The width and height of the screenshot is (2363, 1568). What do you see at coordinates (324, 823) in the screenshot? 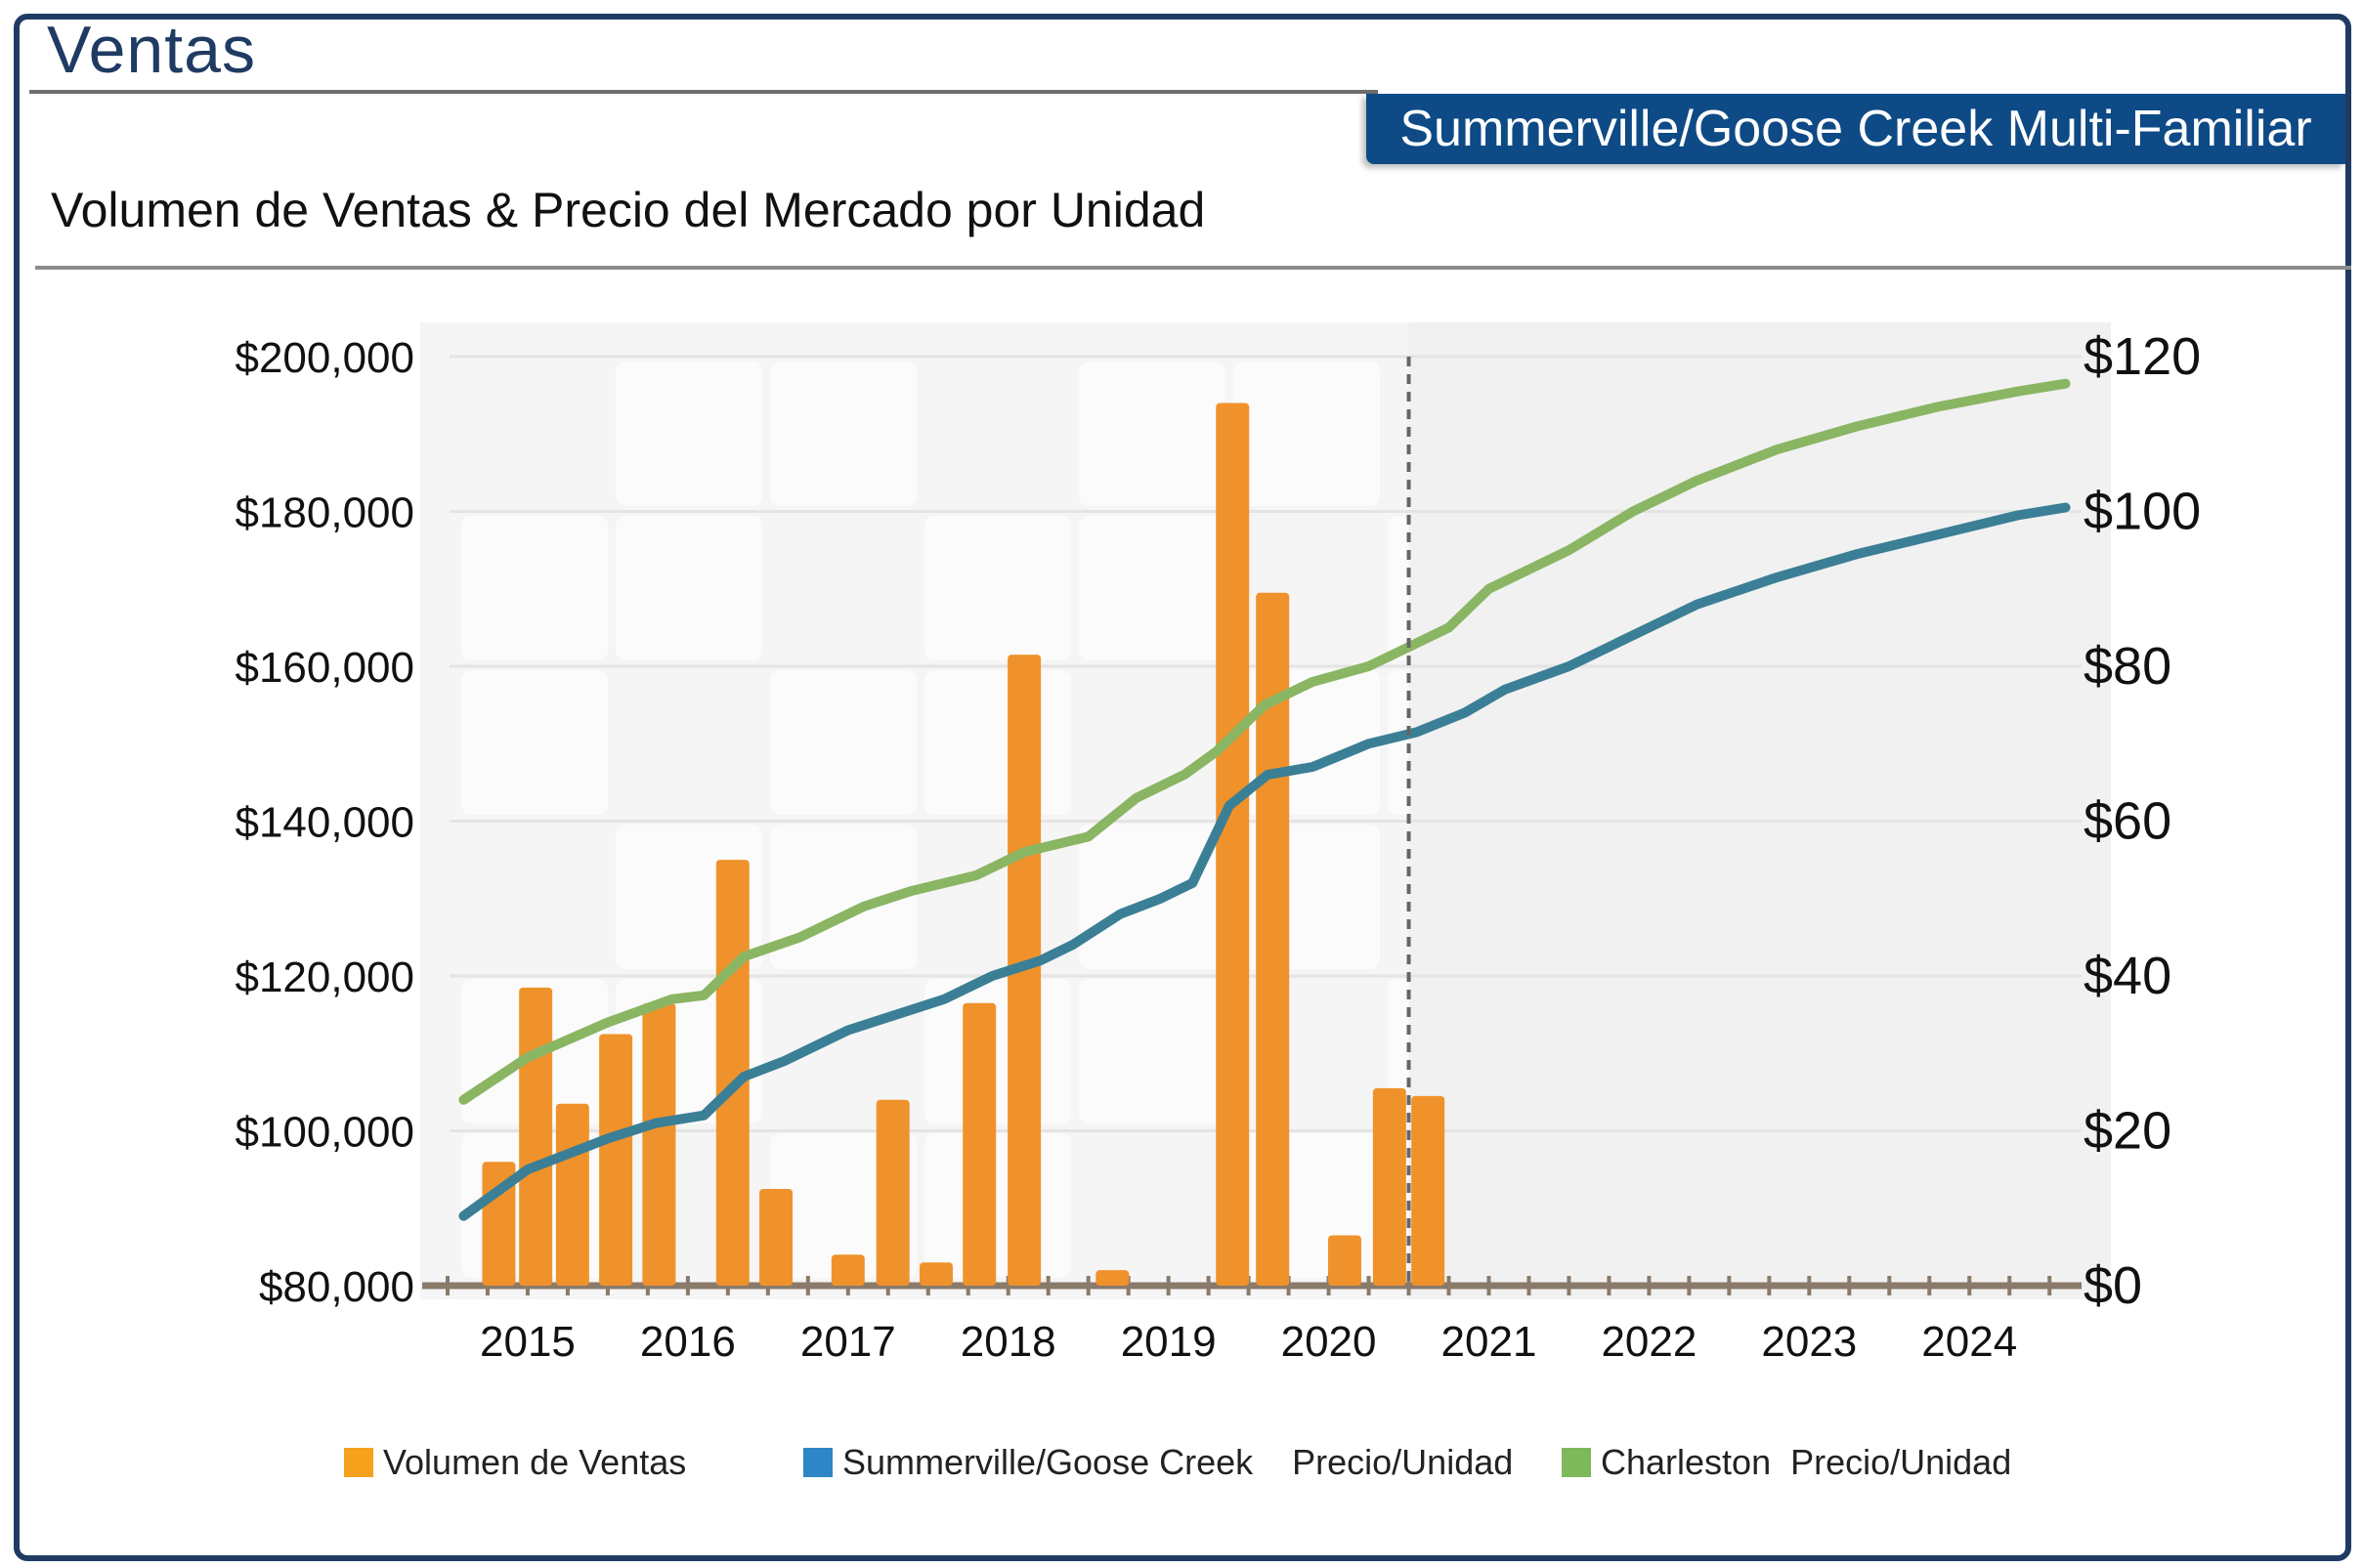
I see `left-axis-tick-label: $140,000` at bounding box center [324, 823].